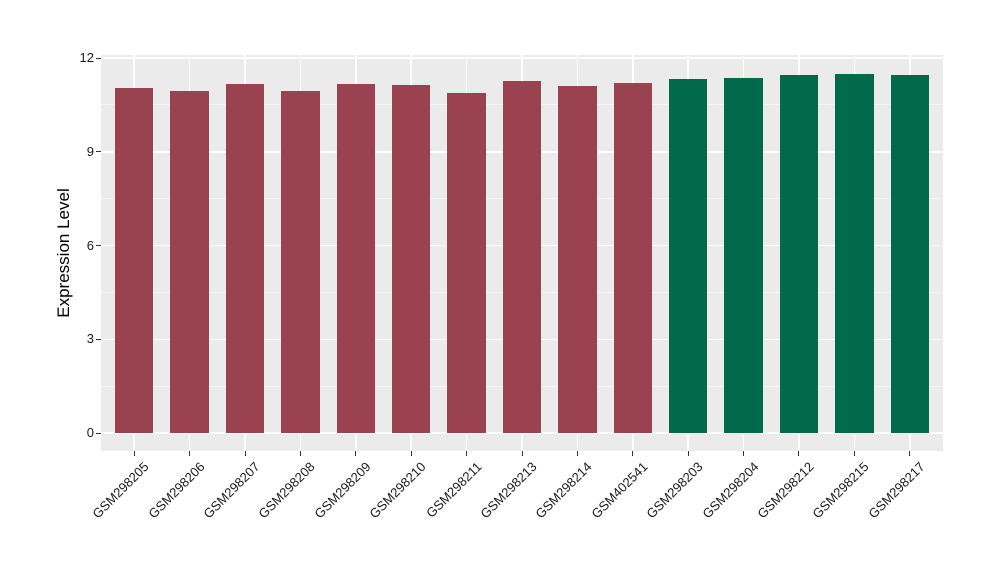 This screenshot has height=580, width=1000. What do you see at coordinates (90, 245) in the screenshot?
I see `y-axis-tick-label: 6` at bounding box center [90, 245].